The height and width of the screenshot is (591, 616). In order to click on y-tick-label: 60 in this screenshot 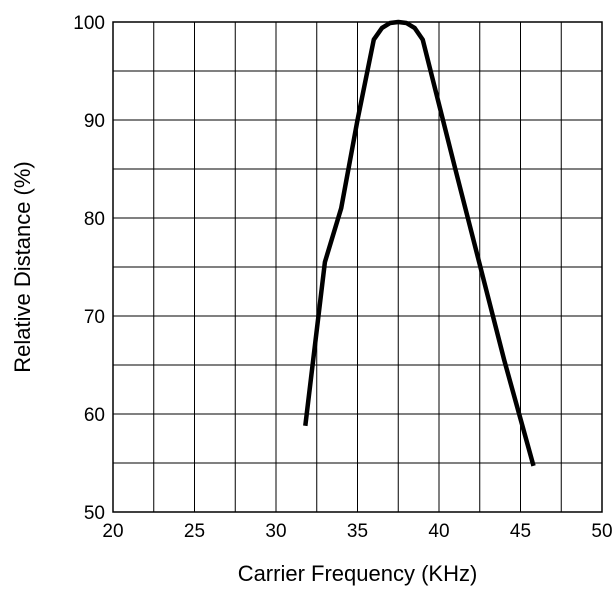, I will do `click(94, 415)`.